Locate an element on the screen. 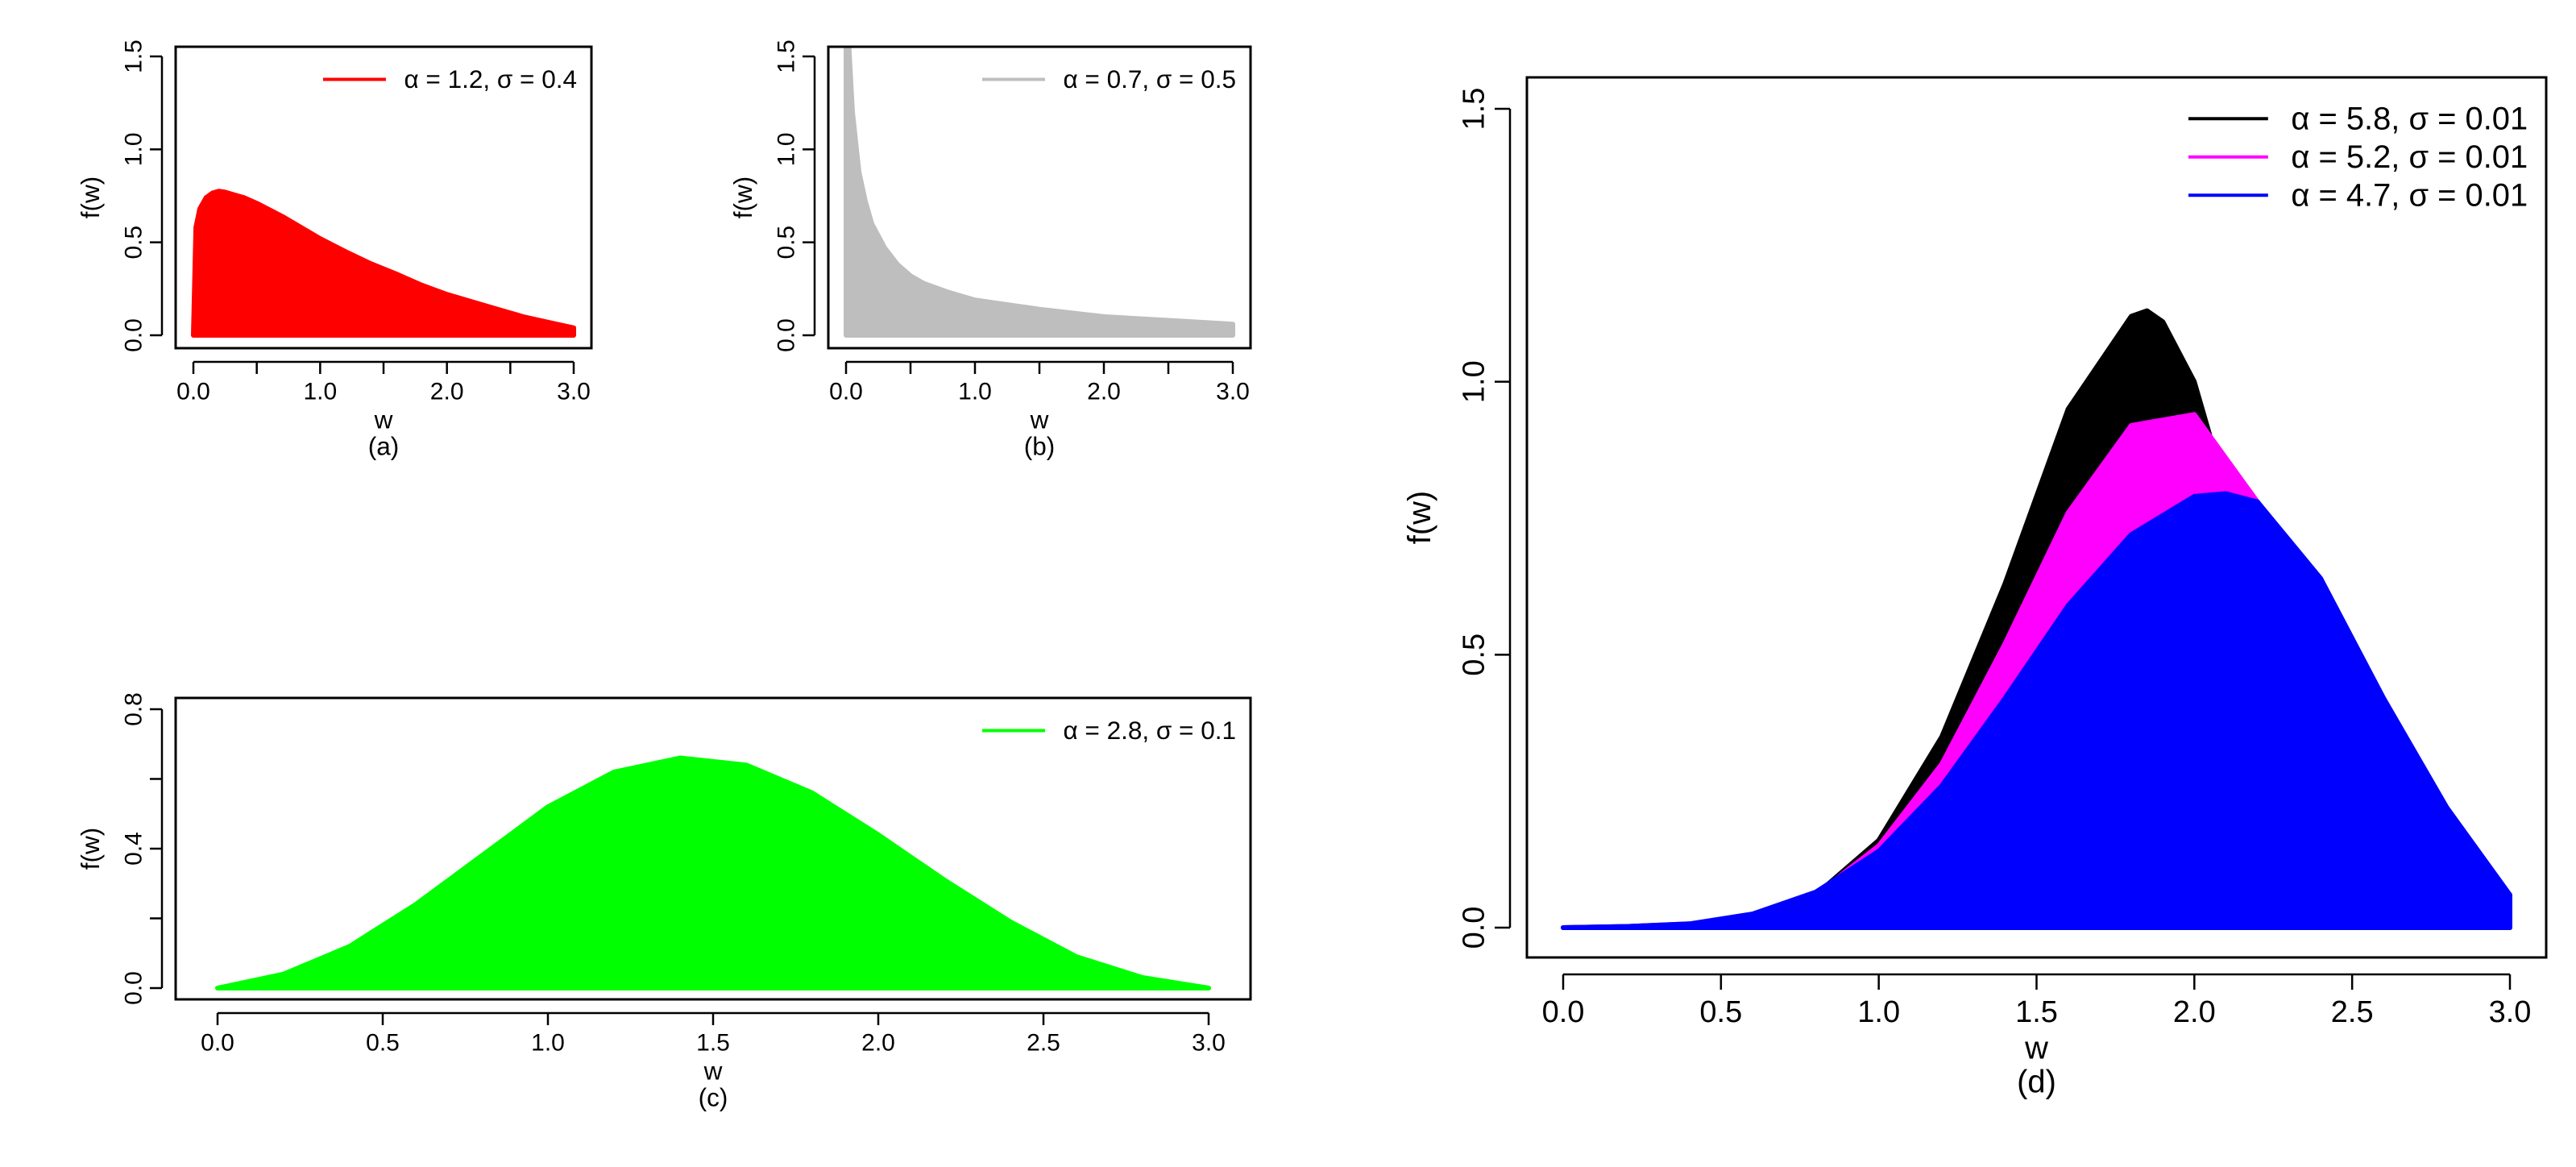  chart-d-x-tick-label: 0.0 is located at coordinates (1563, 1012).